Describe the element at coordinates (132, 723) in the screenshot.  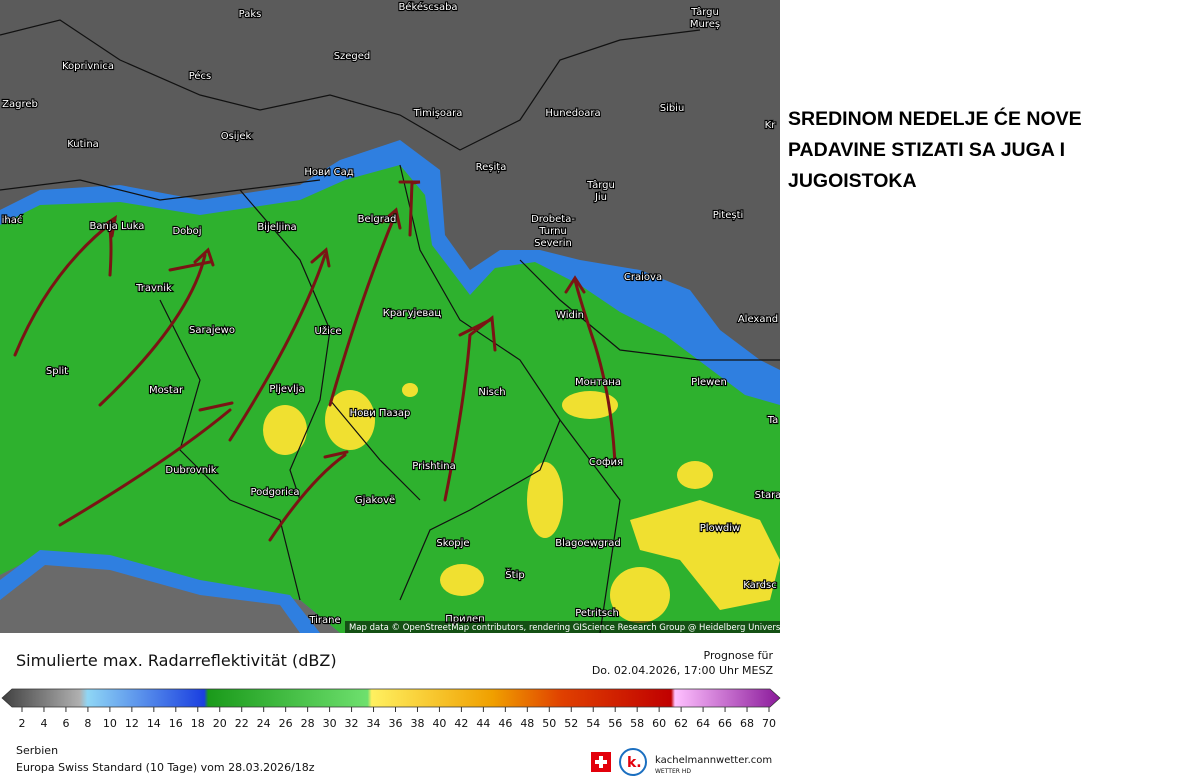
I see `tick-label: 12` at that location.